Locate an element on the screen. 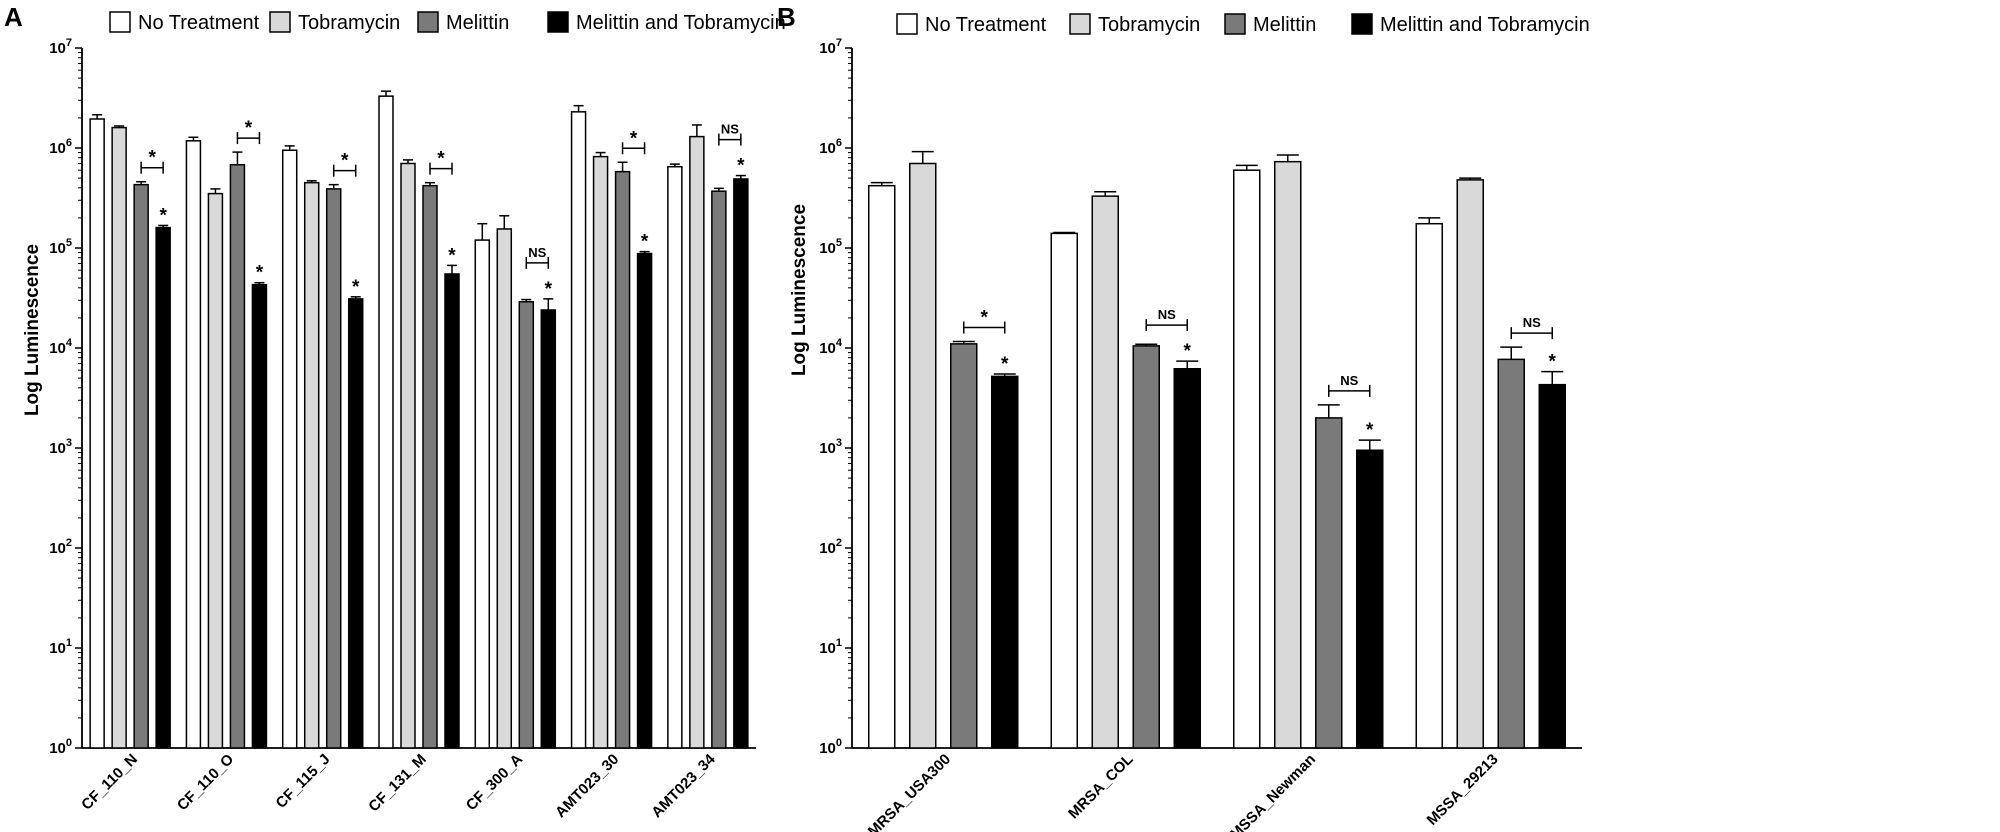  category-label: MSSA_29213 is located at coordinates (1463, 790).